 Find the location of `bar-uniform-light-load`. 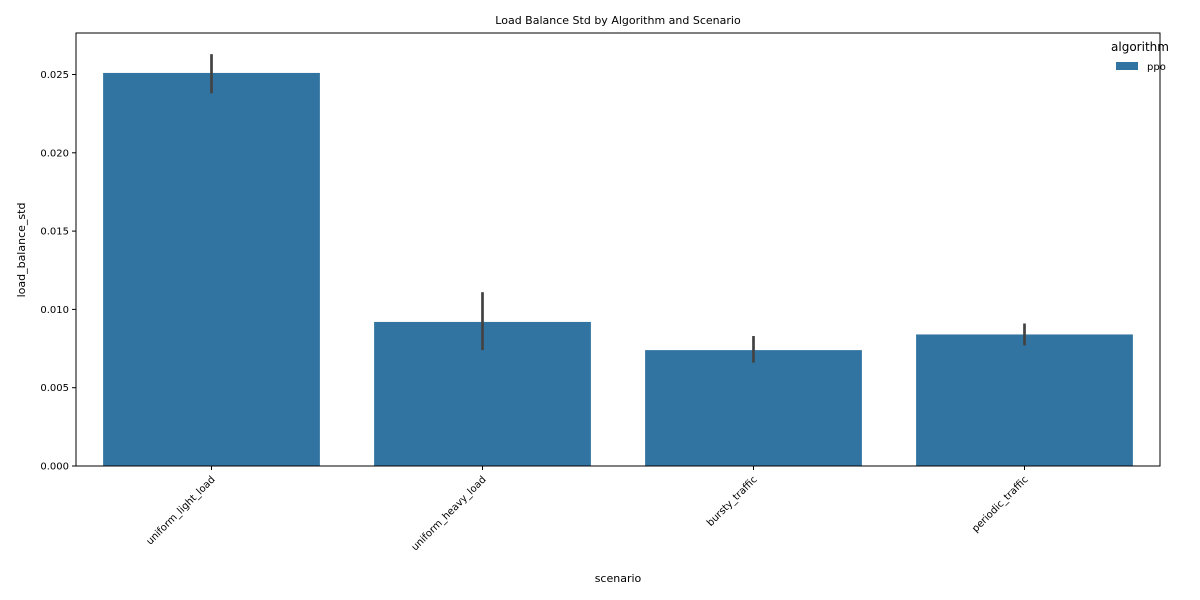

bar-uniform-light-load is located at coordinates (211, 269).